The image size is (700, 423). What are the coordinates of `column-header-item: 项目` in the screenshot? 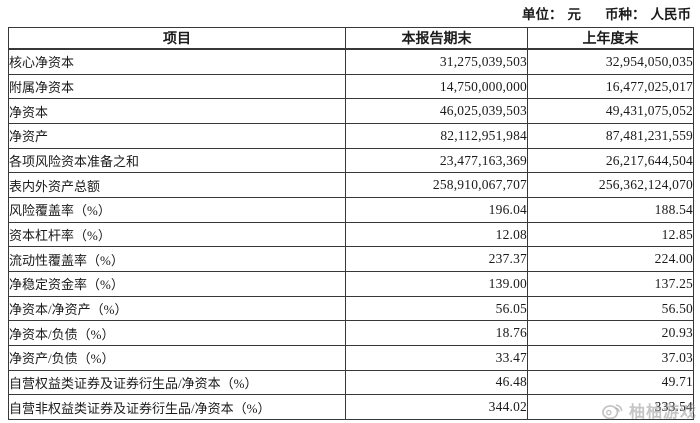 It's located at (177, 38).